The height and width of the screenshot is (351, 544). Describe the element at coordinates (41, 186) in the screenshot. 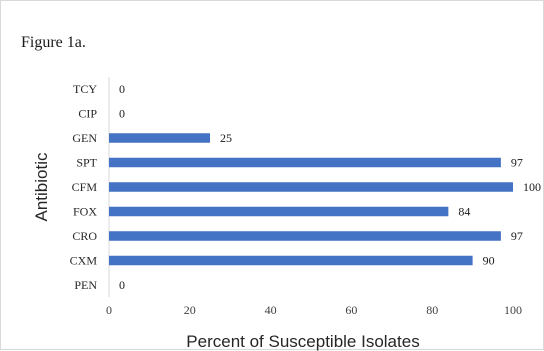

I see `y-axis-title: Antibiotic` at that location.